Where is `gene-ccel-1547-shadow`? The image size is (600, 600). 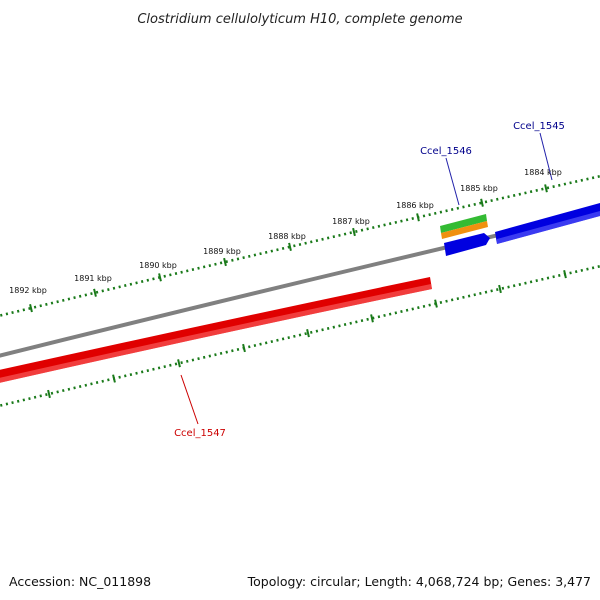 gene-ccel-1547-shadow is located at coordinates (216, 333).